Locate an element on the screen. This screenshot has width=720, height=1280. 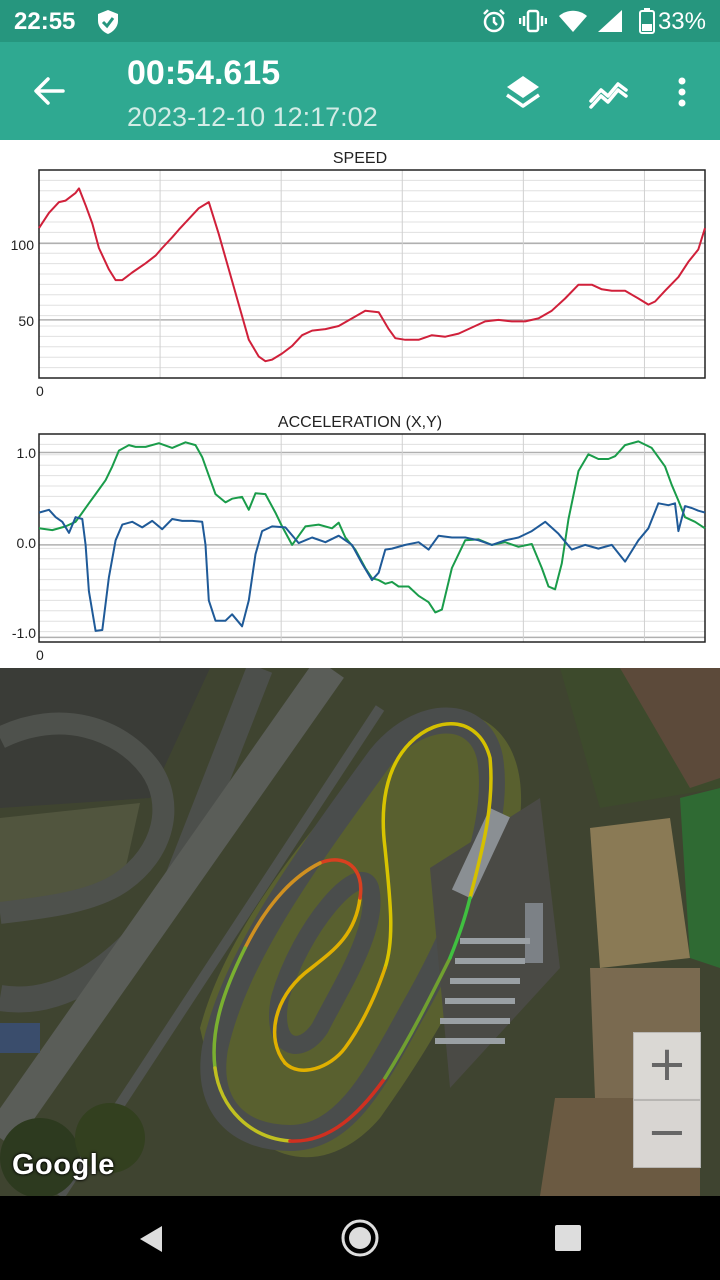
battery-percent: 33% is located at coordinates (681, 21).